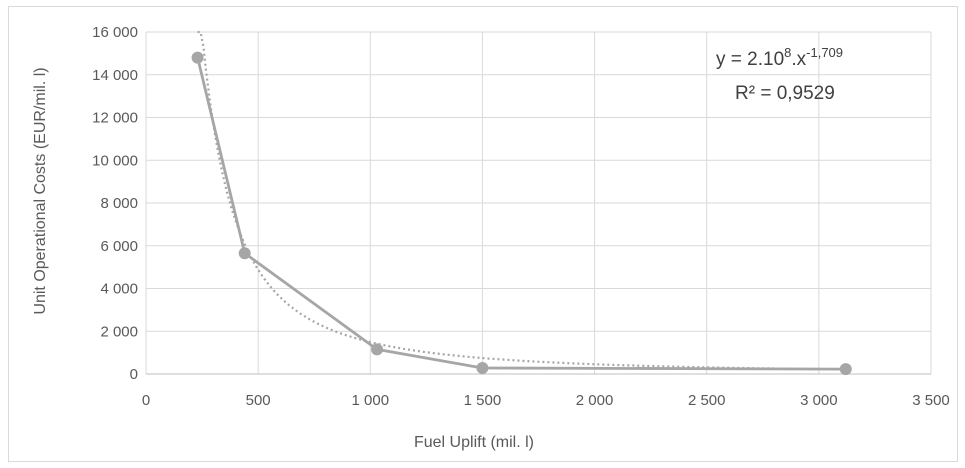 This screenshot has width=965, height=468. I want to click on equation-exponent: -1,709, so click(824, 52).